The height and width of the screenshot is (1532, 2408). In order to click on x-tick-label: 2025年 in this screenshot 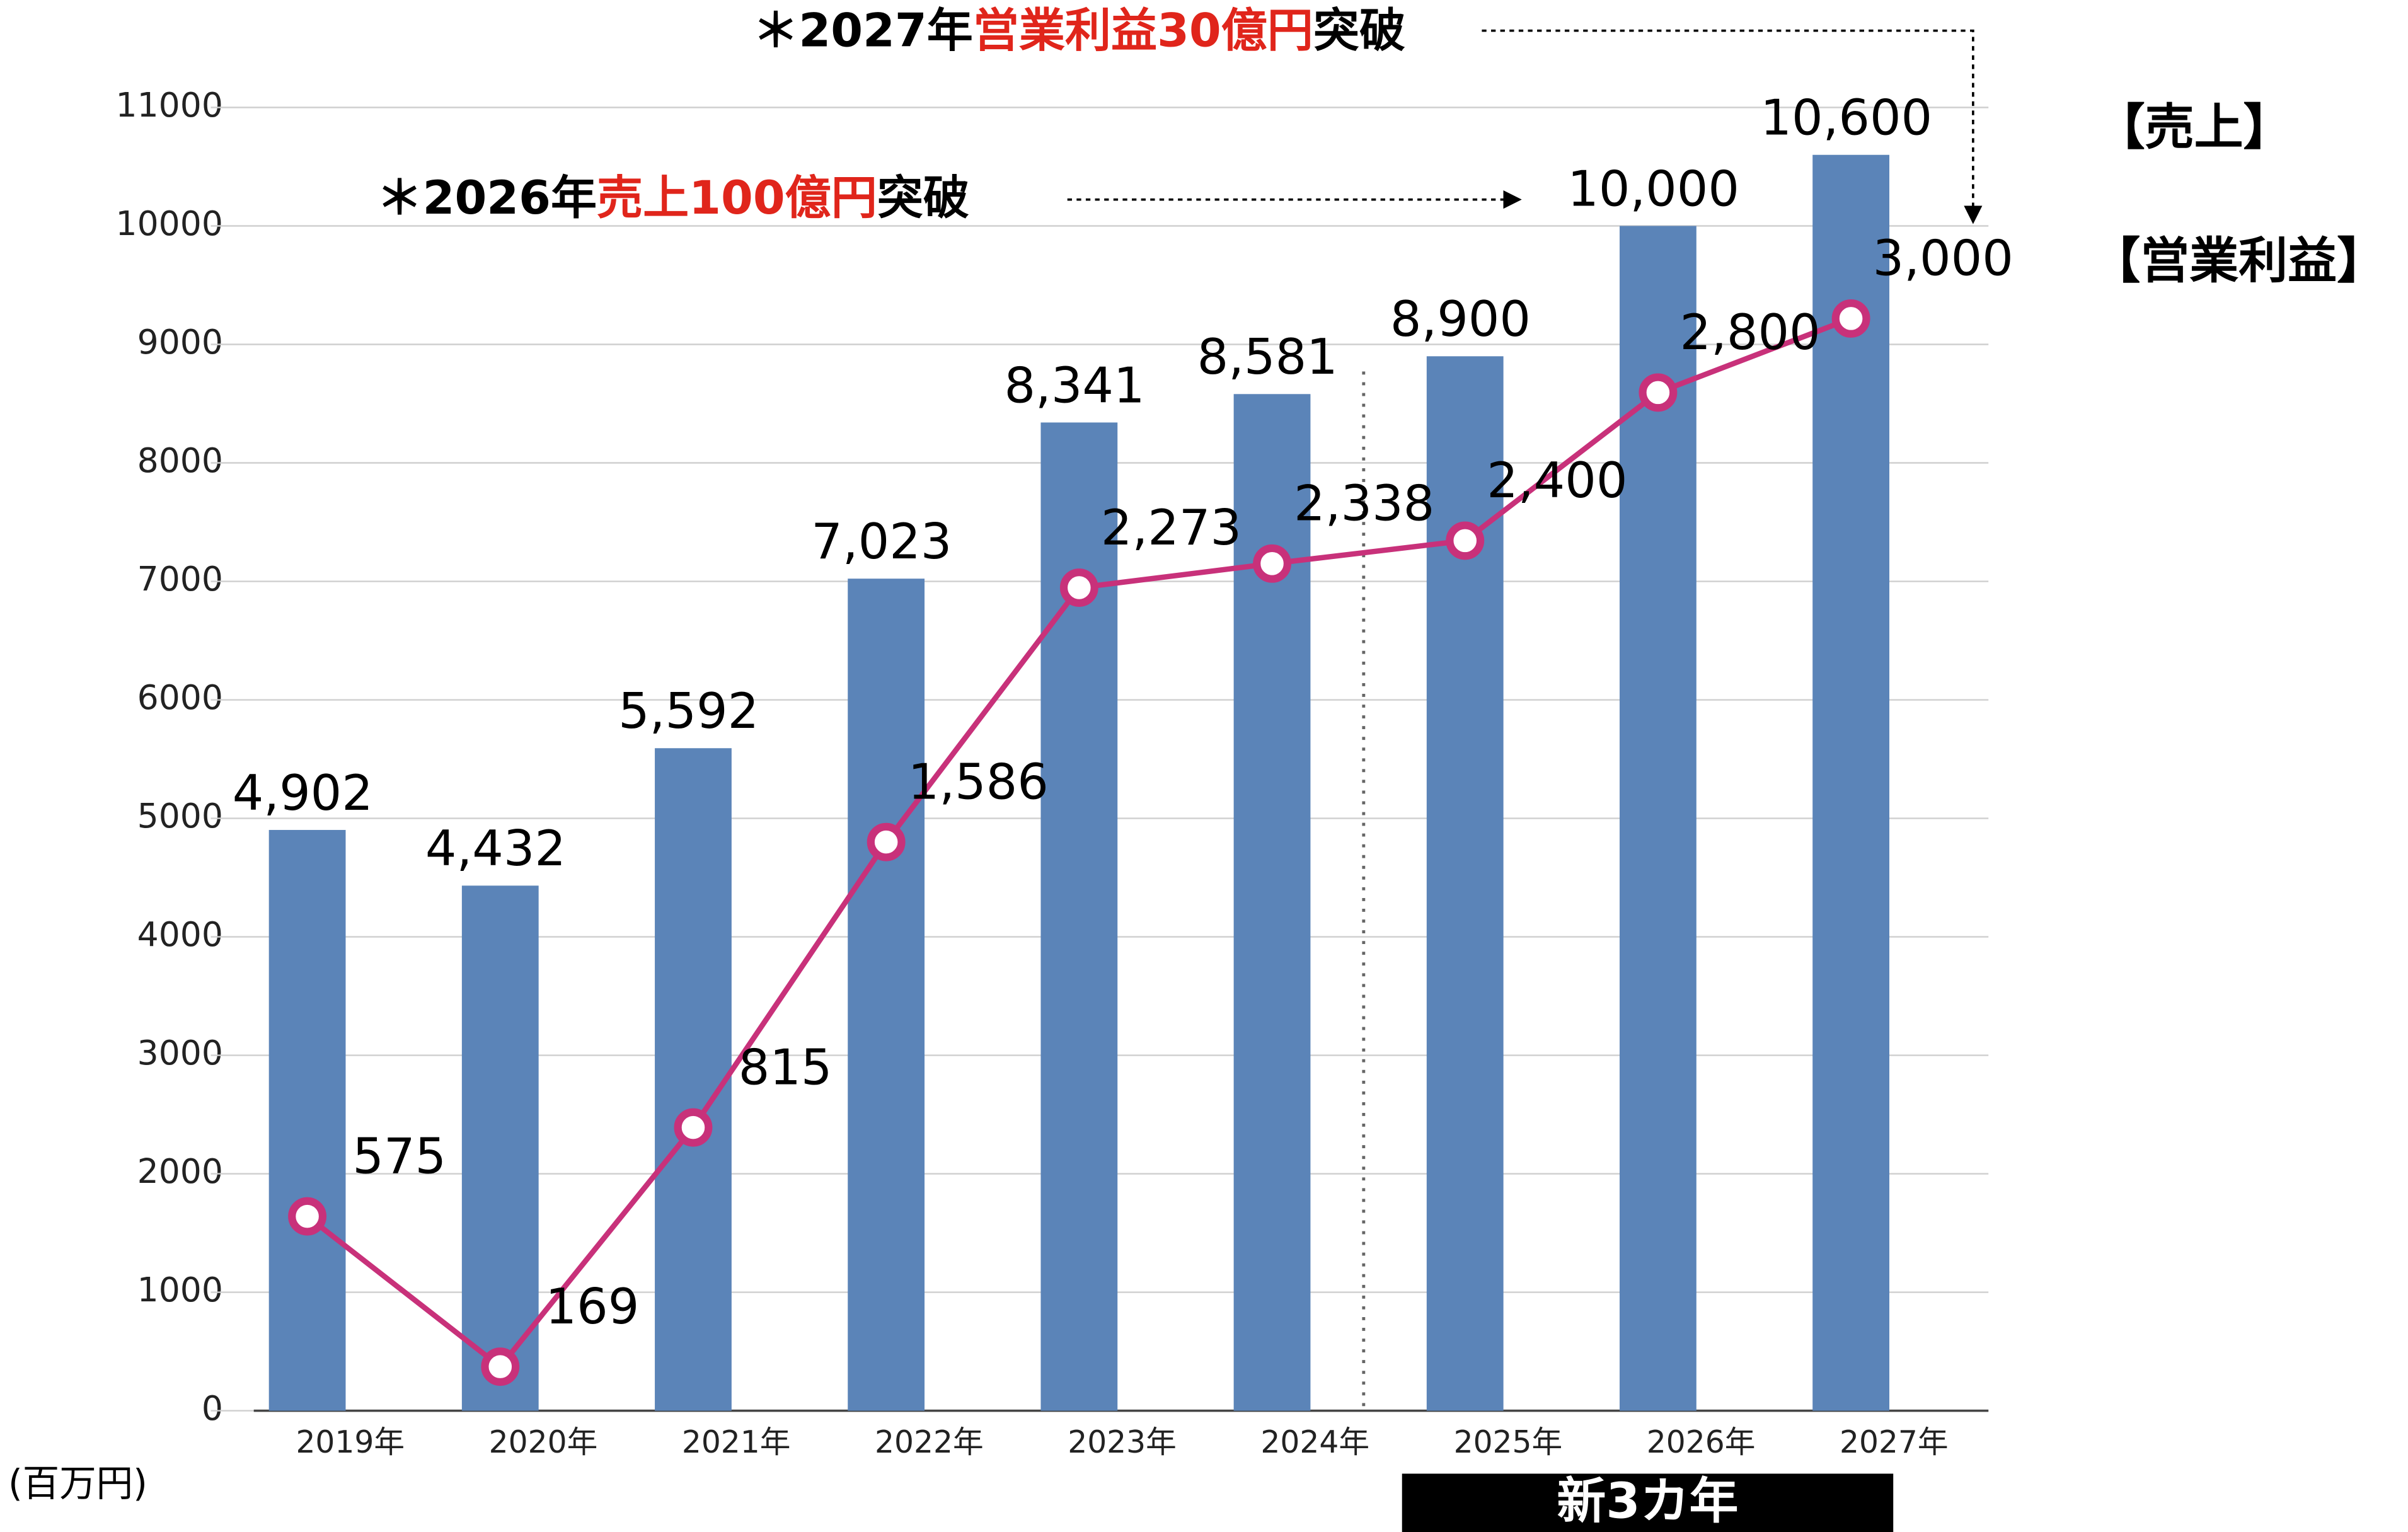, I will do `click(1509, 1443)`.